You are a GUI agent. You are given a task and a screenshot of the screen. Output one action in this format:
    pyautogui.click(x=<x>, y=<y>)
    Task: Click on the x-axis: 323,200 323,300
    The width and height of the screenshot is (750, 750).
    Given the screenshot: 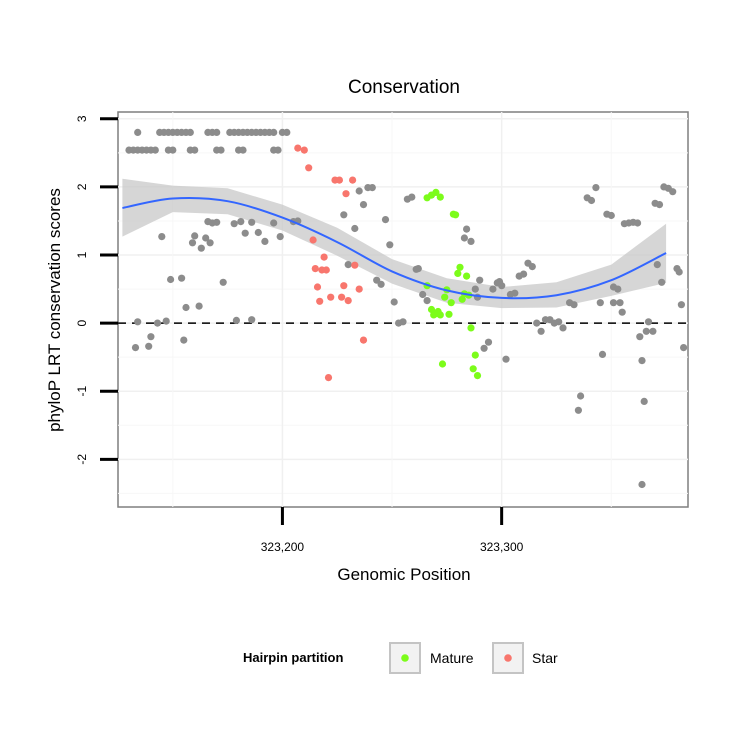 What is the action you would take?
    pyautogui.click(x=392, y=530)
    